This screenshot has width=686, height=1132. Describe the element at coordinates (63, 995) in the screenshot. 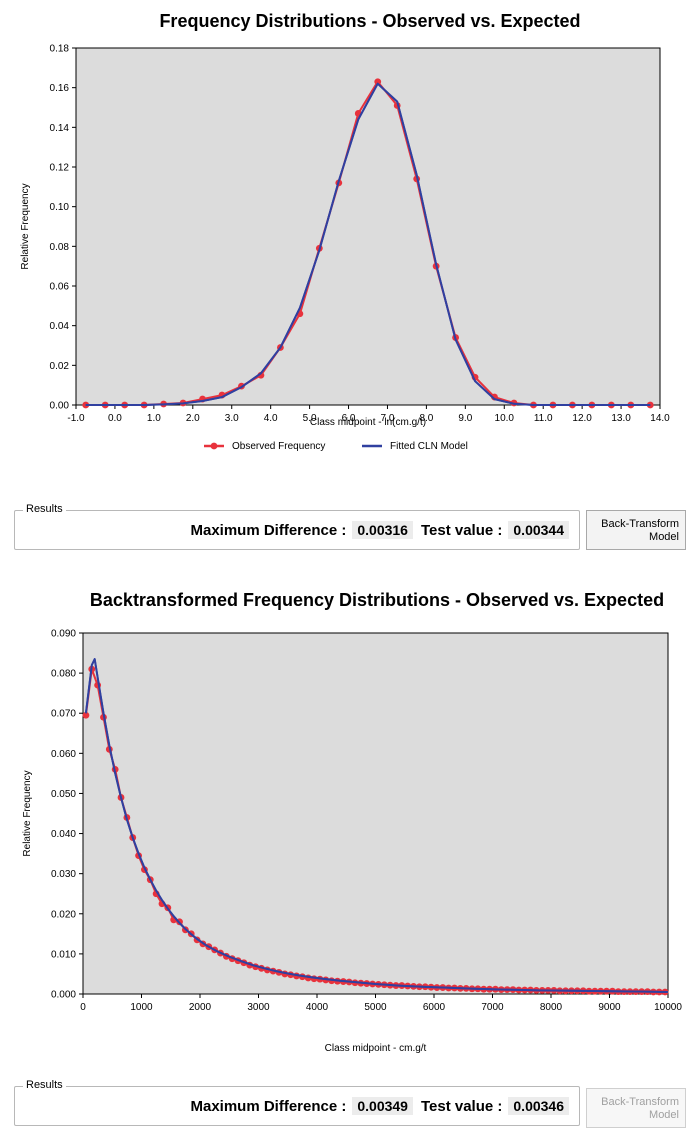

I see `y-tick-label: 0.000` at that location.